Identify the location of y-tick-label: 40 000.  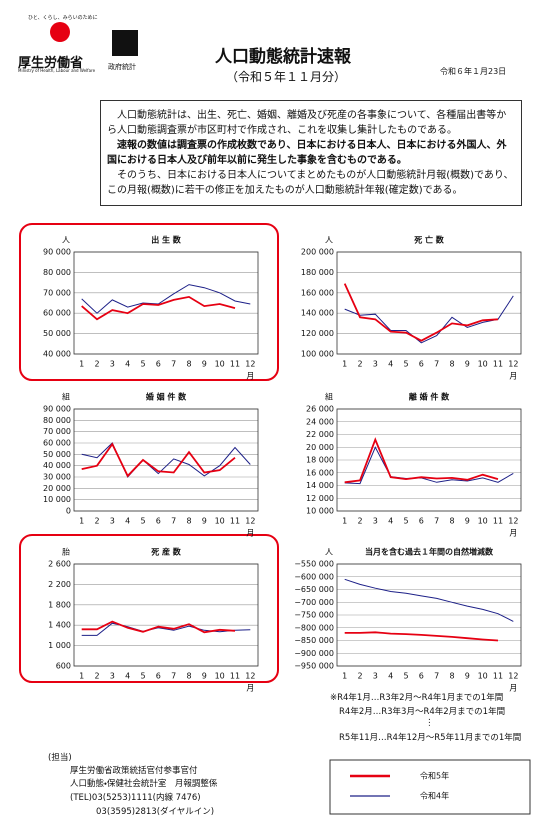
(57, 465).